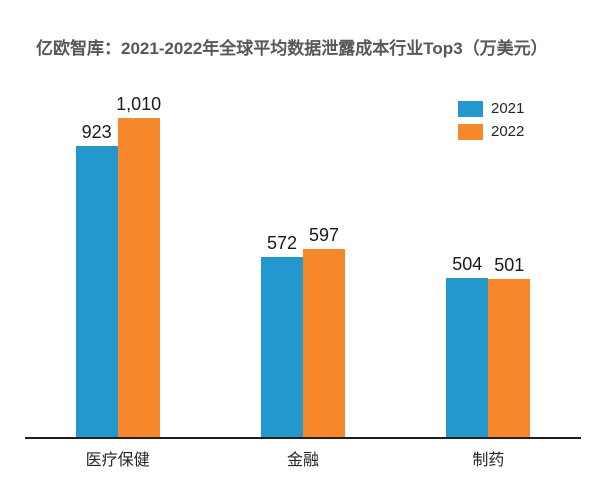 The height and width of the screenshot is (486, 607). Describe the element at coordinates (509, 265) in the screenshot. I see `bar-value-label: 501` at that location.